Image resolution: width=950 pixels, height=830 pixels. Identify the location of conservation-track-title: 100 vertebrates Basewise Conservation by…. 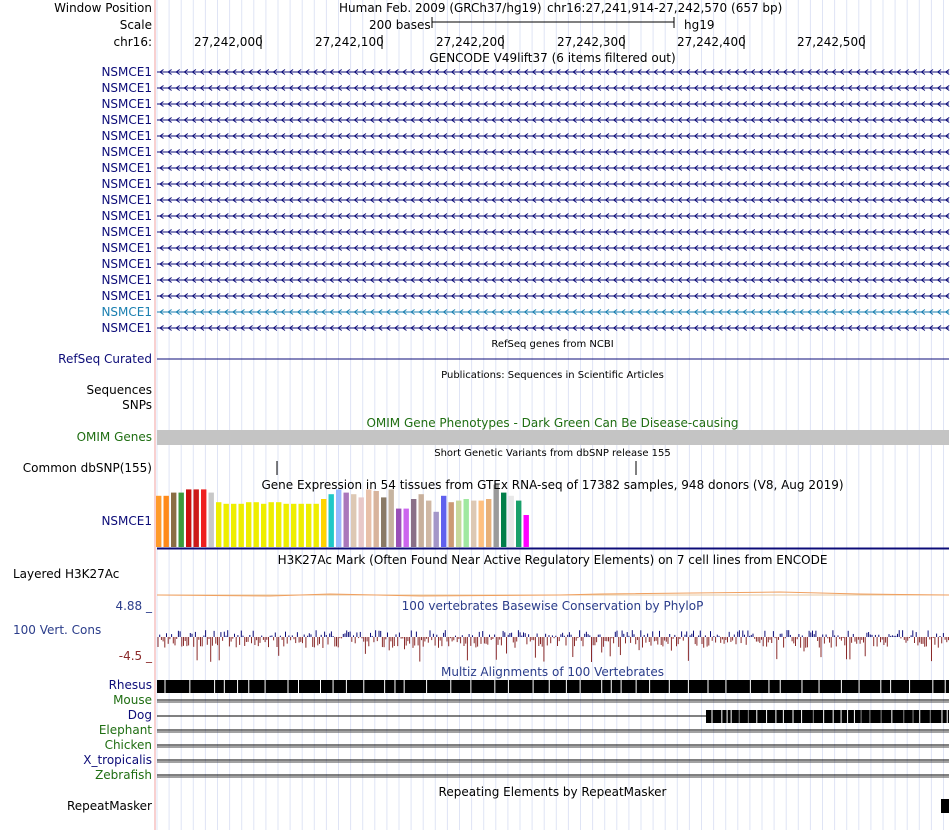
(552, 606).